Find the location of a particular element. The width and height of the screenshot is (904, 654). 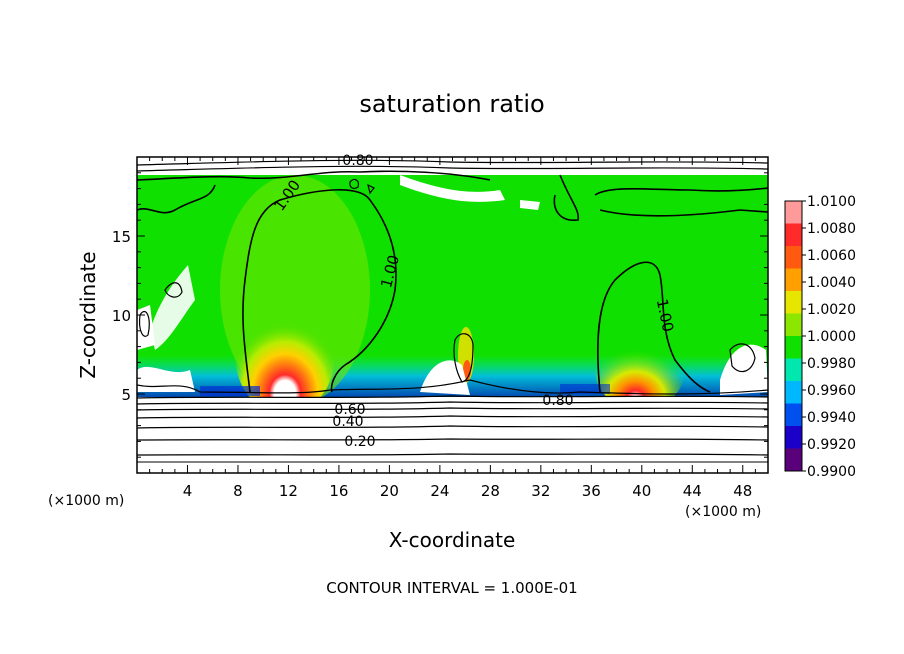

colorbar-level-label: 0.9980 is located at coordinates (831, 364).